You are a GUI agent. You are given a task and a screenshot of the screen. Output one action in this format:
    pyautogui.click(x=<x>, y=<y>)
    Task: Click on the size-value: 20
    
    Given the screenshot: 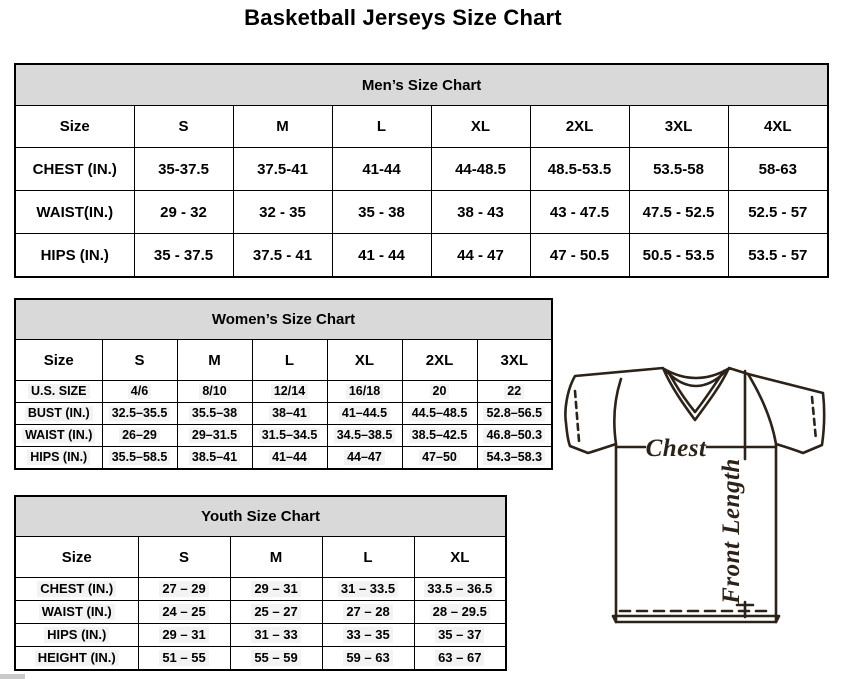 What is the action you would take?
    pyautogui.click(x=439, y=391)
    